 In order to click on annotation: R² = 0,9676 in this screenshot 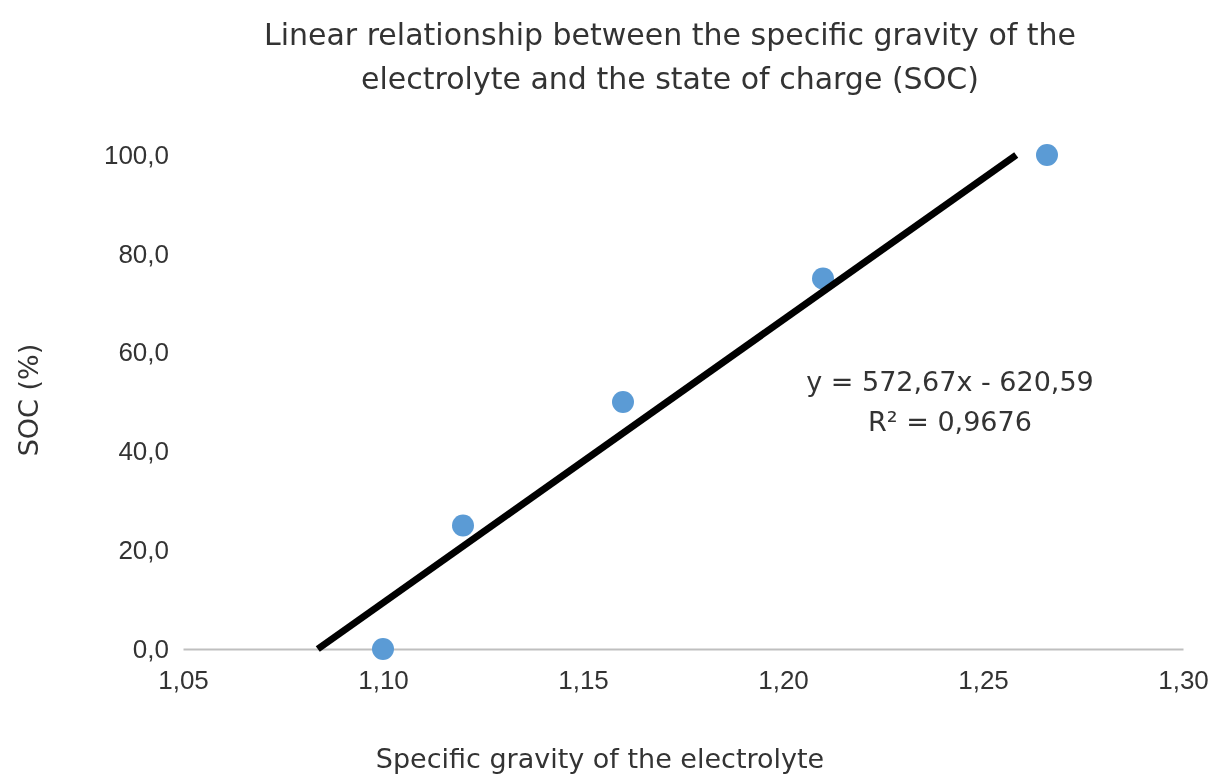, I will do `click(950, 421)`.